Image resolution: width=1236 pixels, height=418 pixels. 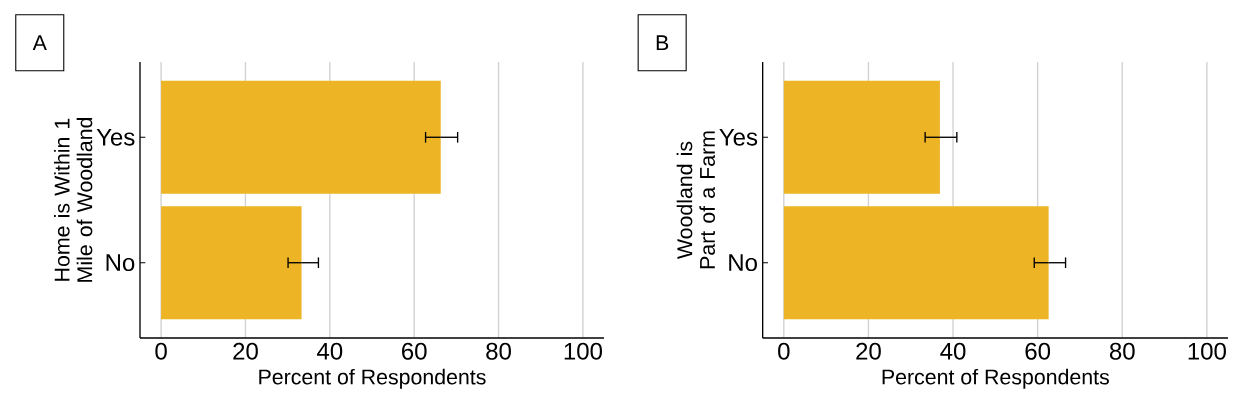 What do you see at coordinates (39, 43) in the screenshot?
I see `chart-title: A` at bounding box center [39, 43].